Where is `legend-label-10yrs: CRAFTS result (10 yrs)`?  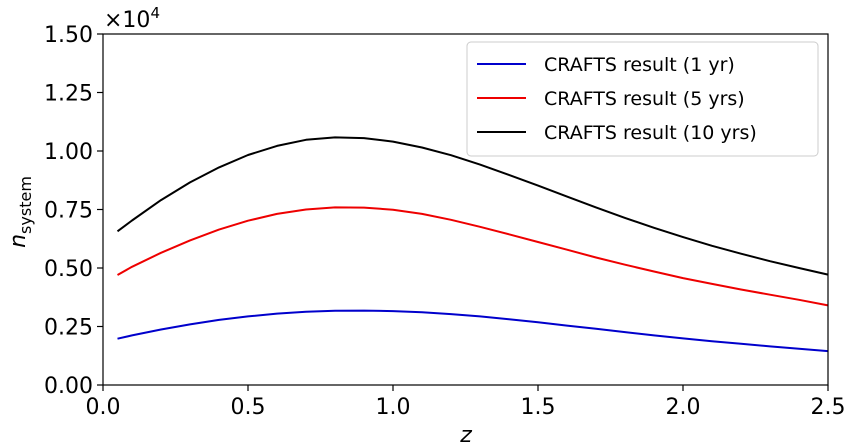
legend-label-10yrs: CRAFTS result (10 yrs) is located at coordinates (650, 133).